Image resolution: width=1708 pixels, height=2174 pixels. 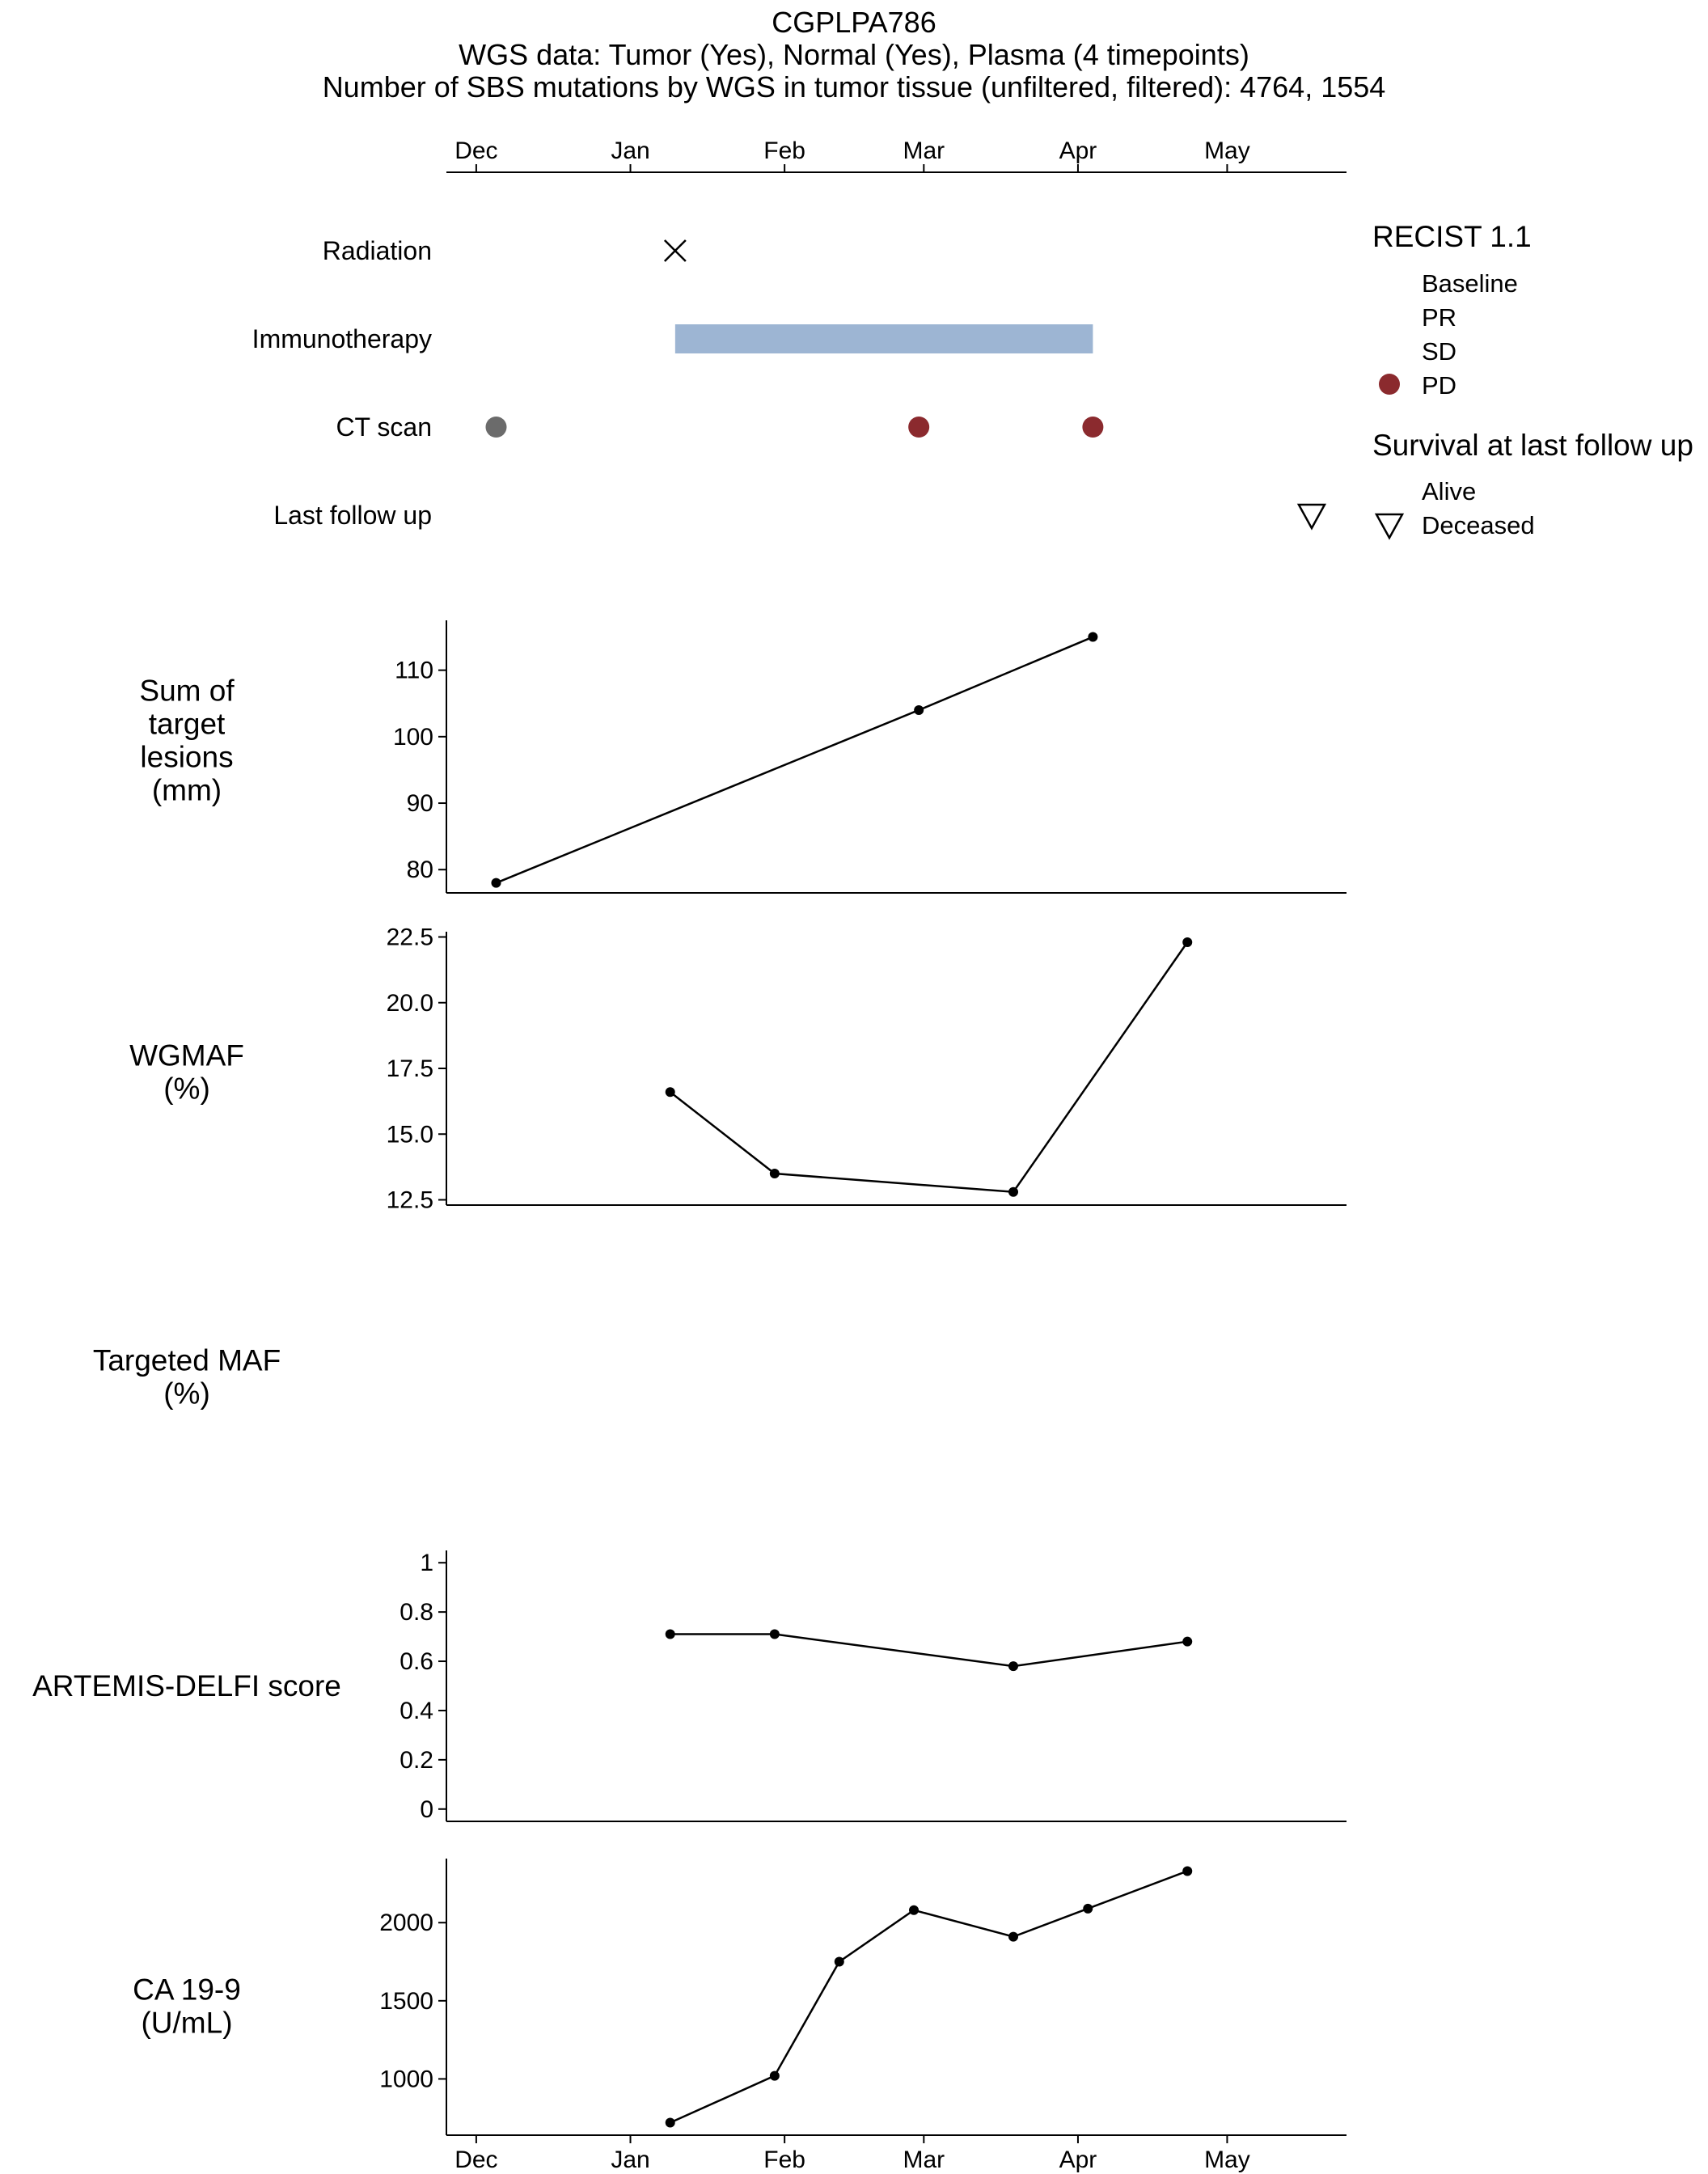 I want to click on legend-recist-label: SD, so click(x=1439, y=351).